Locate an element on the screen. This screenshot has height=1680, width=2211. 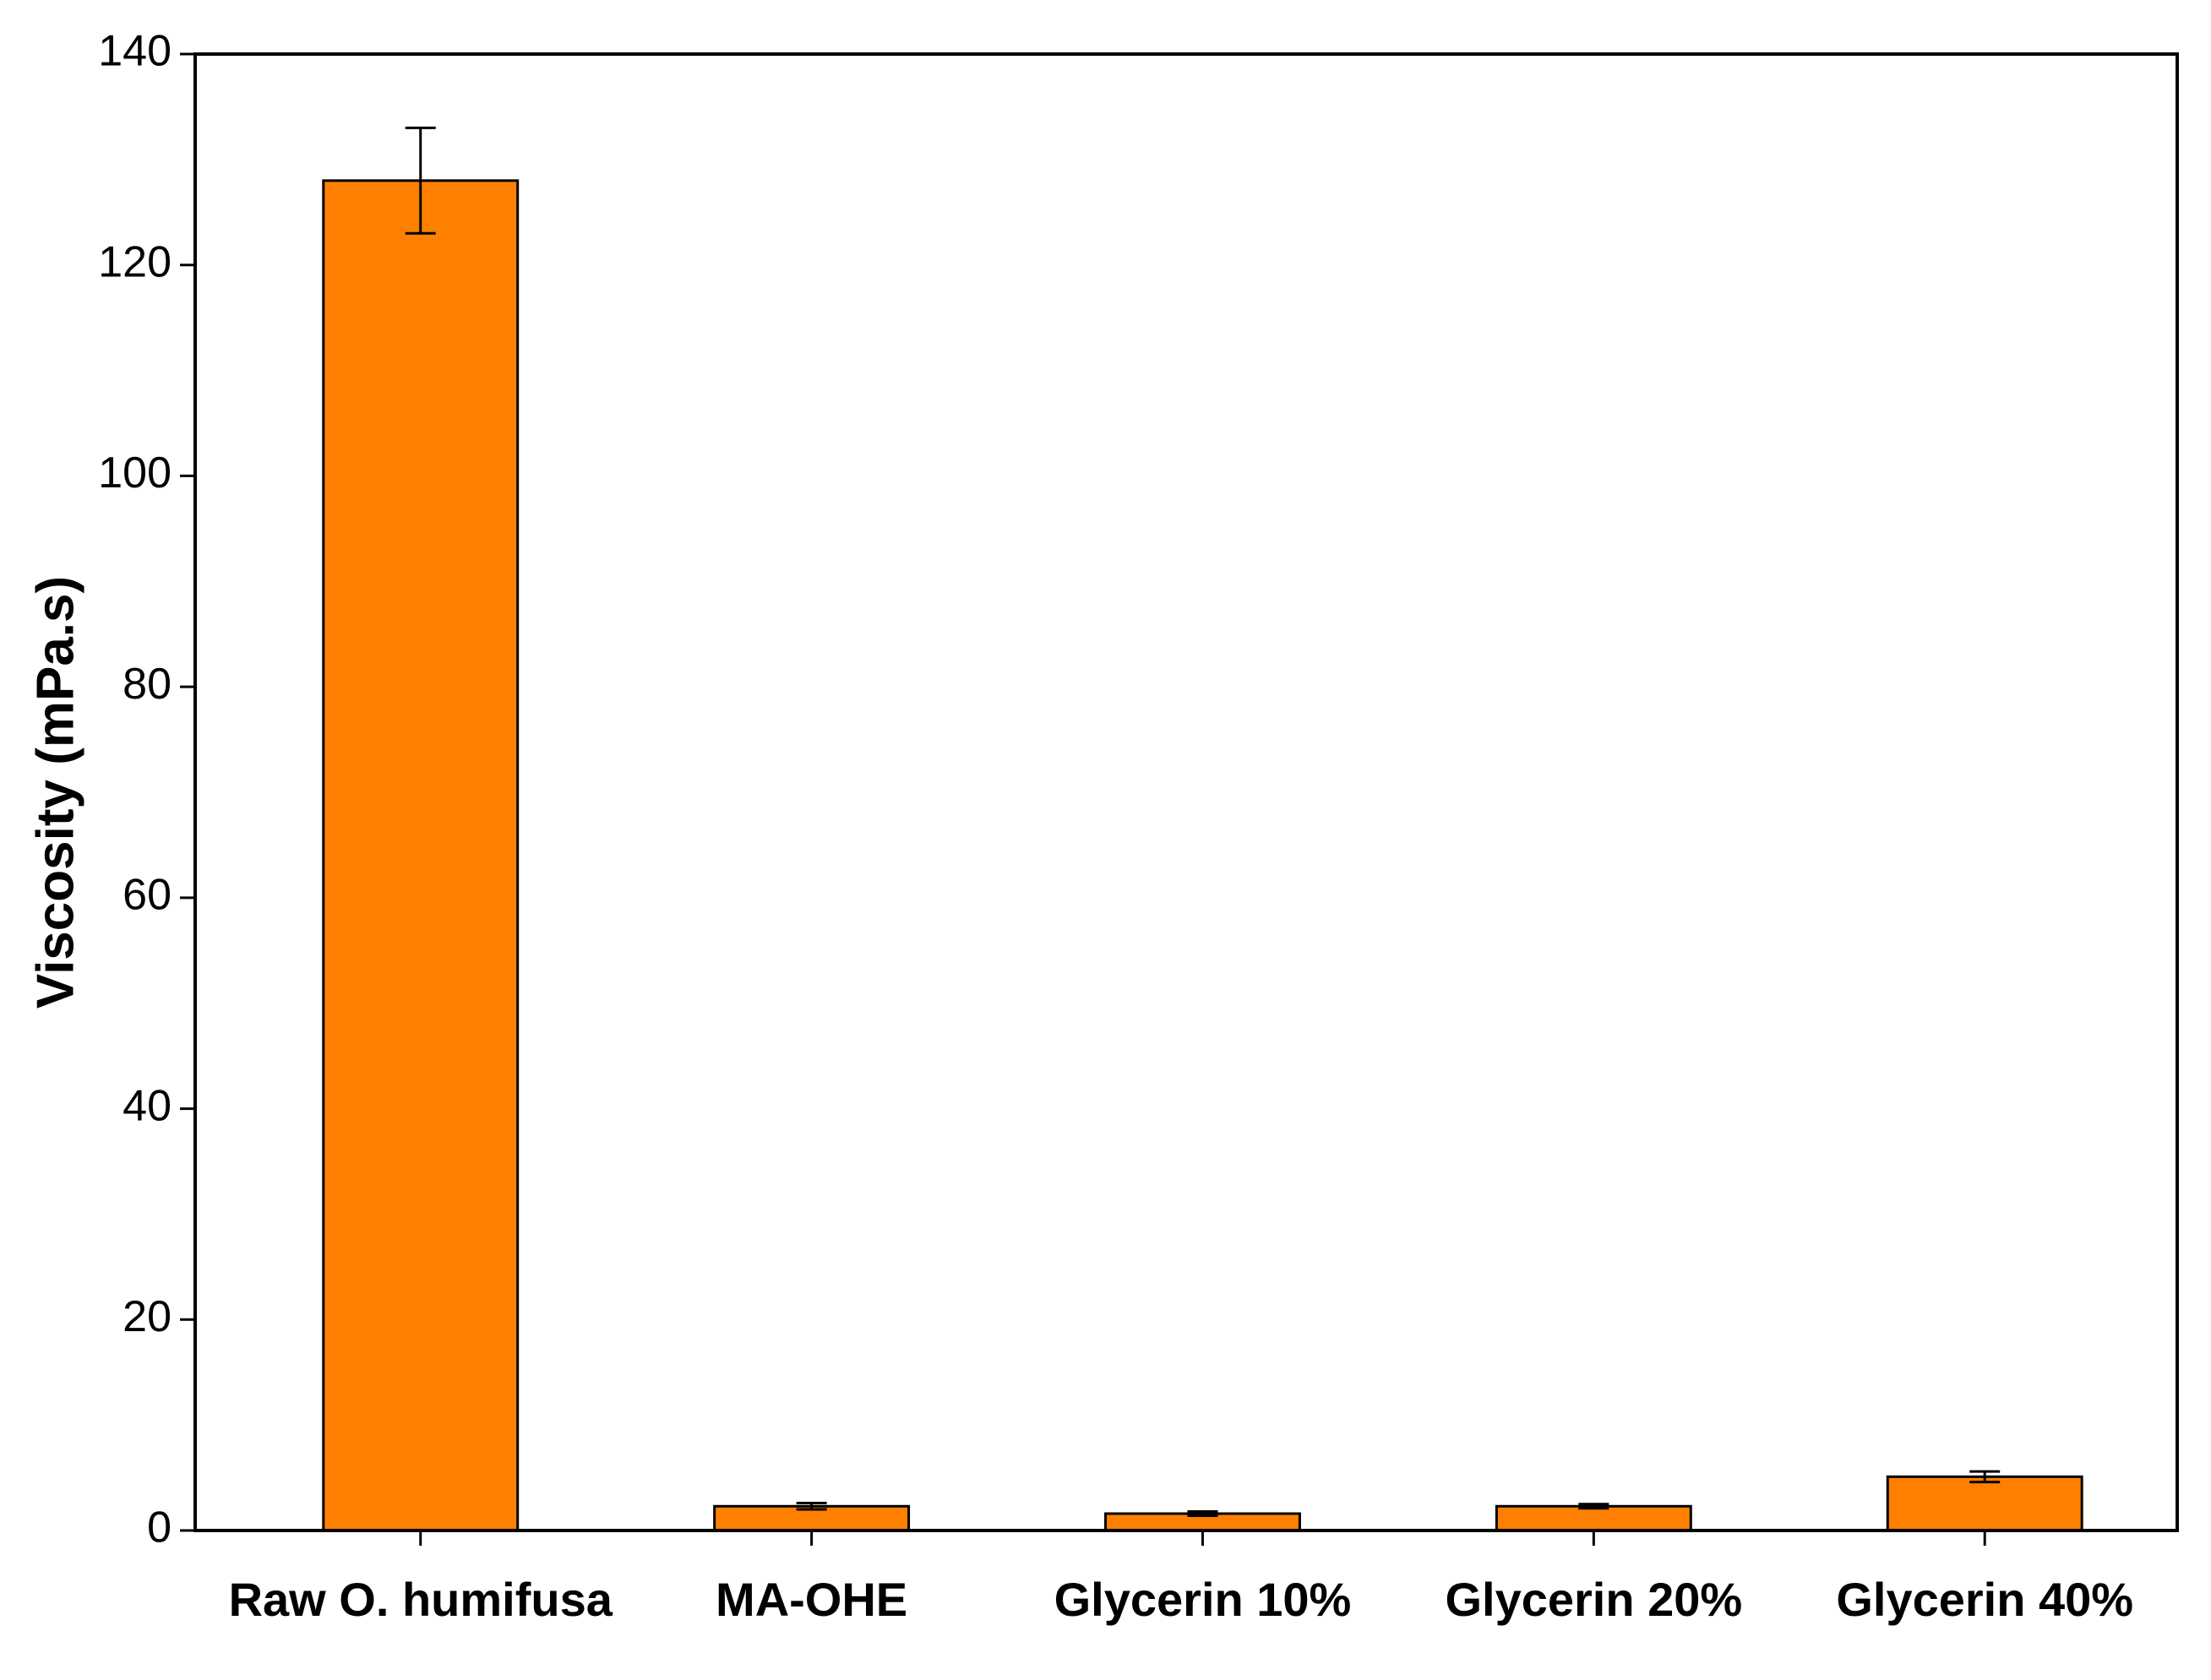
x-tick-label: Glycerin 10% is located at coordinates (1203, 1599).